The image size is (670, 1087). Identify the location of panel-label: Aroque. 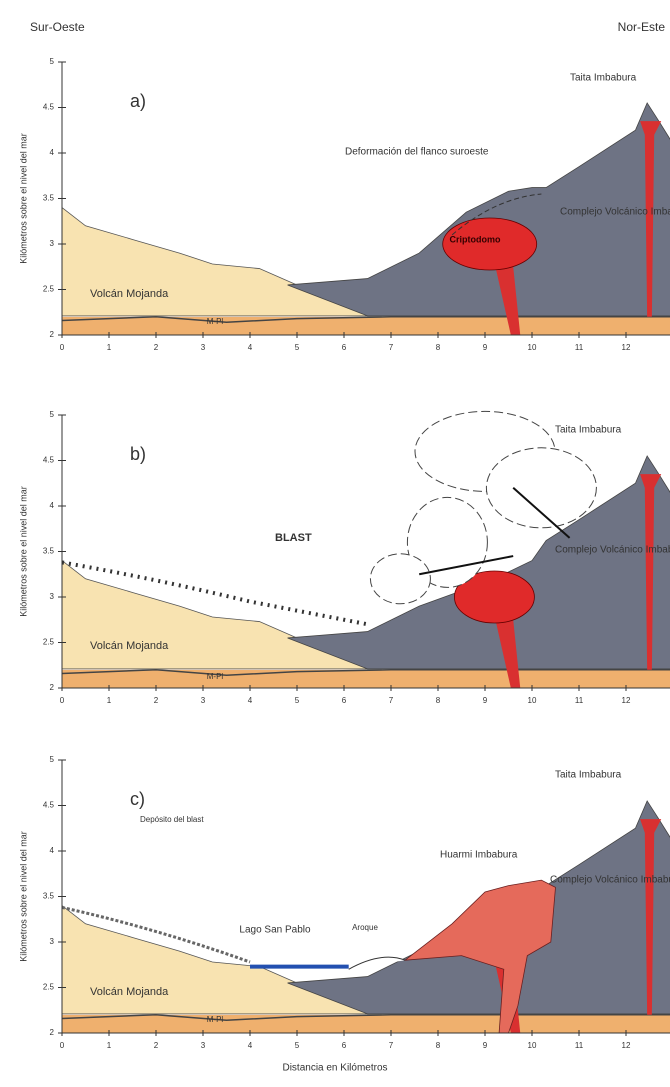
(365, 927).